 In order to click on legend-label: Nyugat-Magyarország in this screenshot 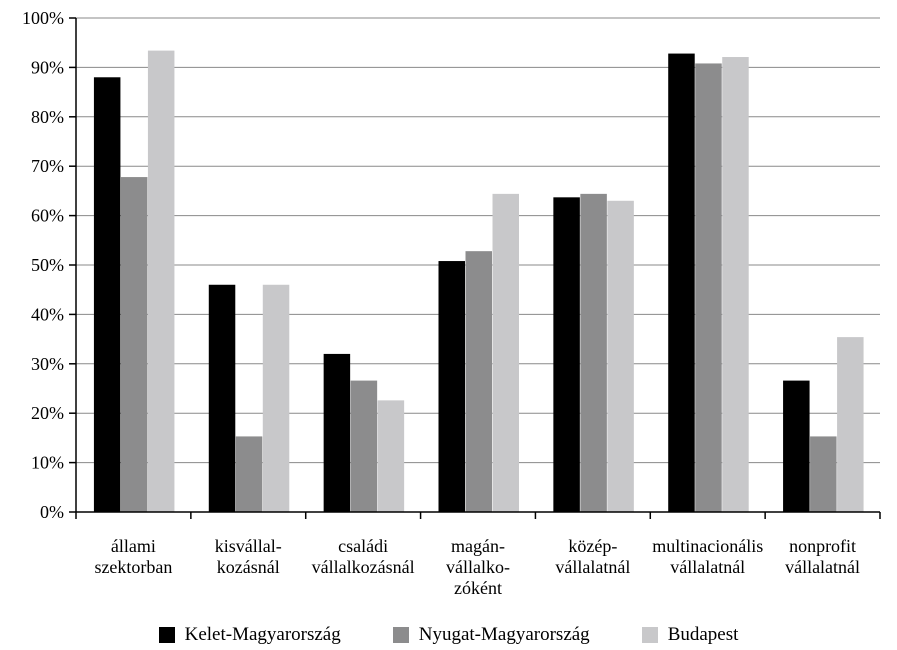, I will do `click(504, 634)`.